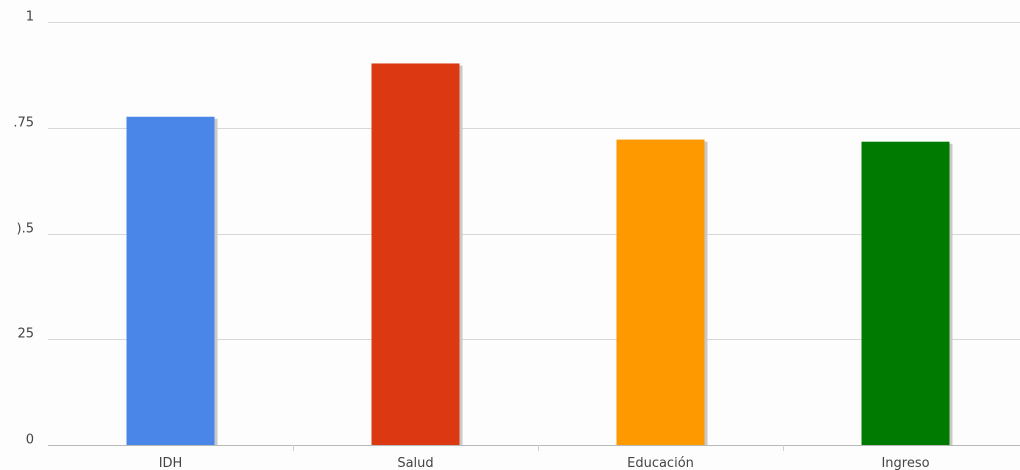  Describe the element at coordinates (171, 463) in the screenshot. I see `x-tick-label: IDH` at that location.